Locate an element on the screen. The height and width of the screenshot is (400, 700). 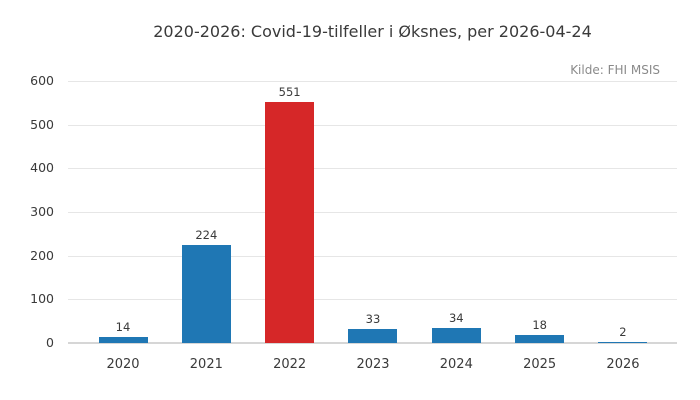
bar-value-label-2026: 2 is located at coordinates (623, 332).